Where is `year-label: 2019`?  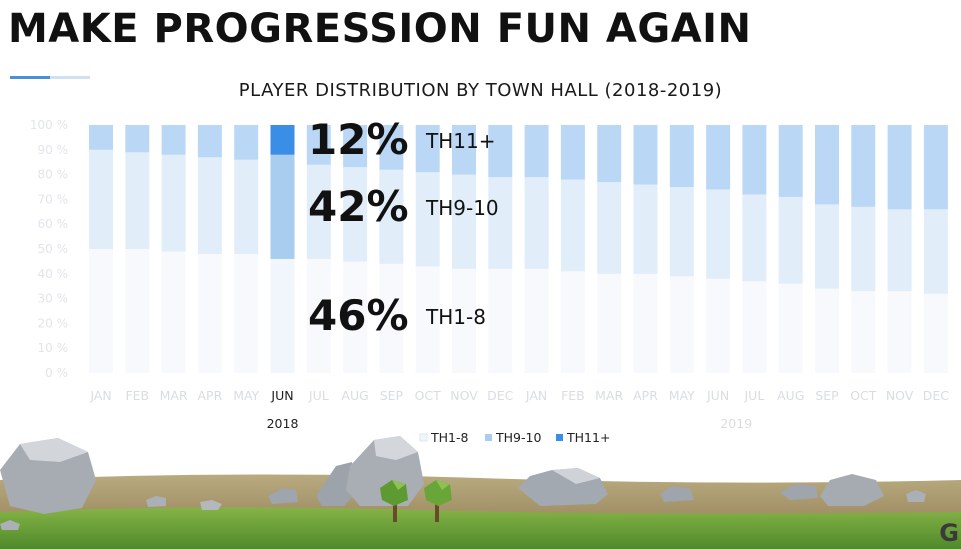
year-label: 2019 is located at coordinates (736, 423).